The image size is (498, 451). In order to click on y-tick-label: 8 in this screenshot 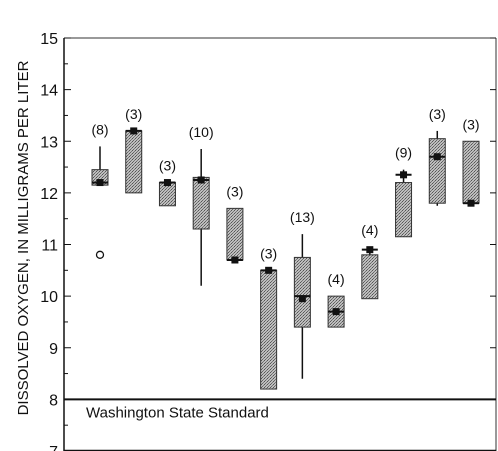, I will do `click(53, 400)`.